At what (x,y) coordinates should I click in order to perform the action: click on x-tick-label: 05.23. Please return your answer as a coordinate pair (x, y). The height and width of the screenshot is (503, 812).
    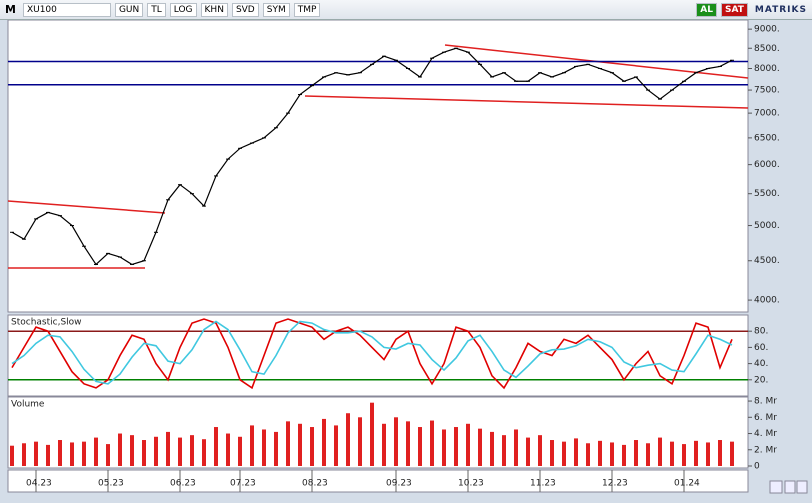
    Looking at the image, I should click on (111, 484).